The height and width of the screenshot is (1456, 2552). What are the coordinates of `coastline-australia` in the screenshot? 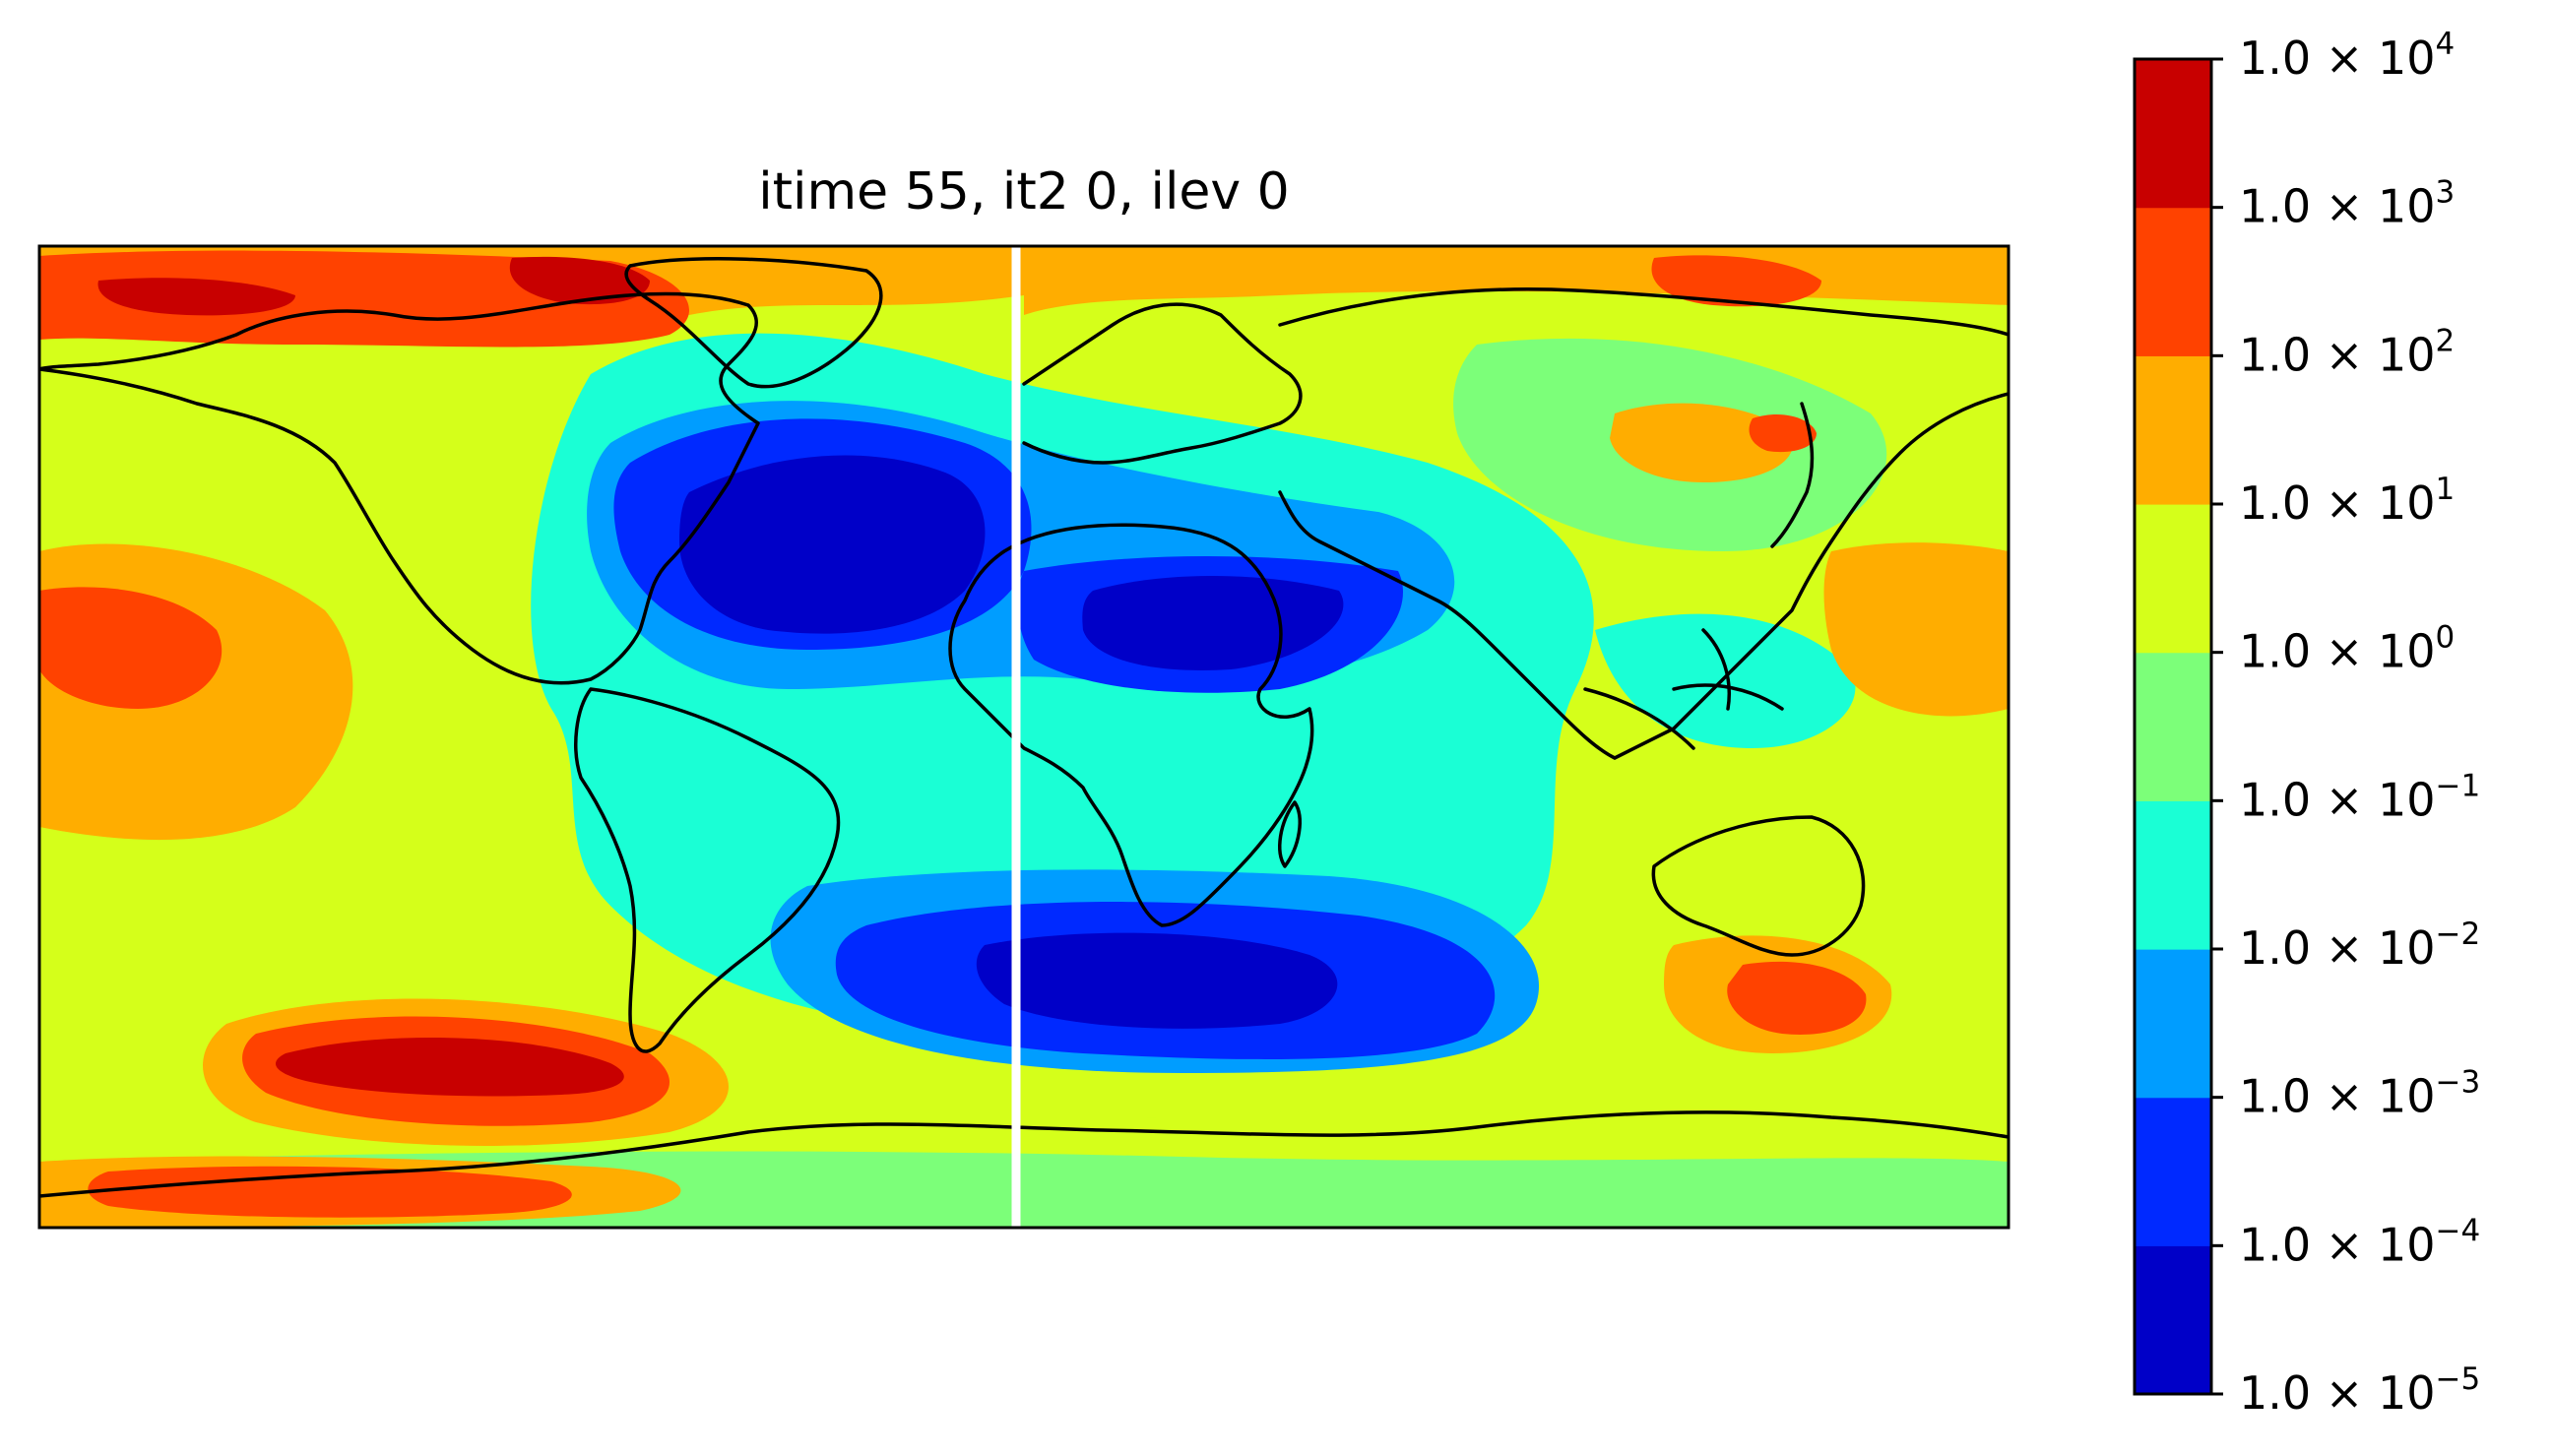 It's located at (1758, 886).